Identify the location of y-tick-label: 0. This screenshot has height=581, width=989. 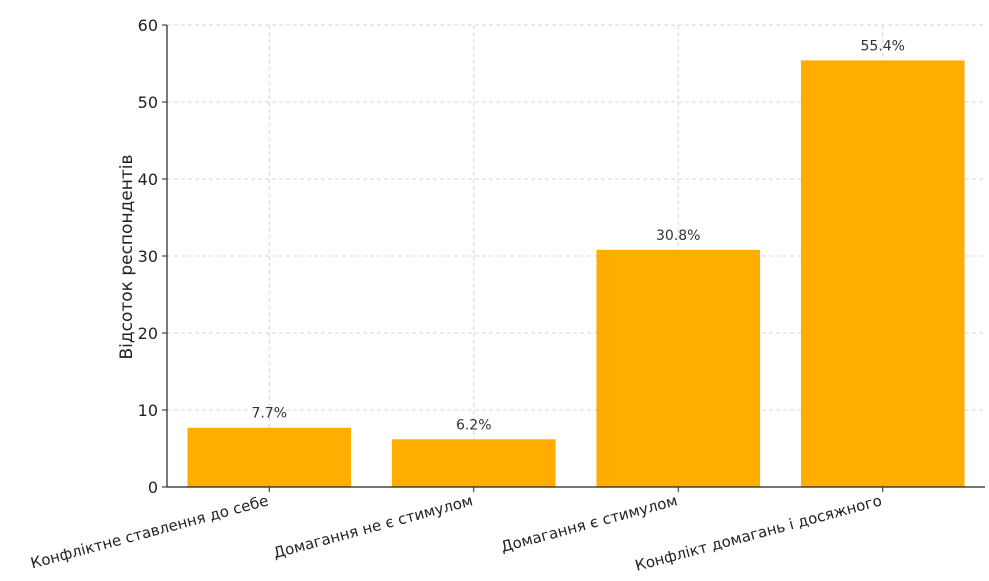
(153, 487).